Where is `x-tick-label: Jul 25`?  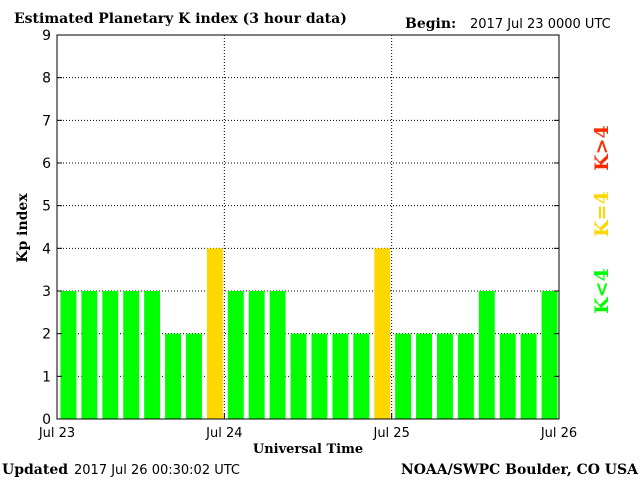 x-tick-label: Jul 25 is located at coordinates (390, 433).